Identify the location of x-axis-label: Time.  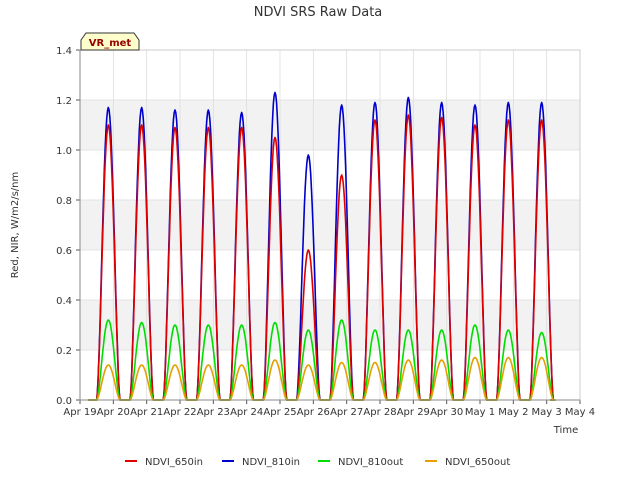
(565, 430).